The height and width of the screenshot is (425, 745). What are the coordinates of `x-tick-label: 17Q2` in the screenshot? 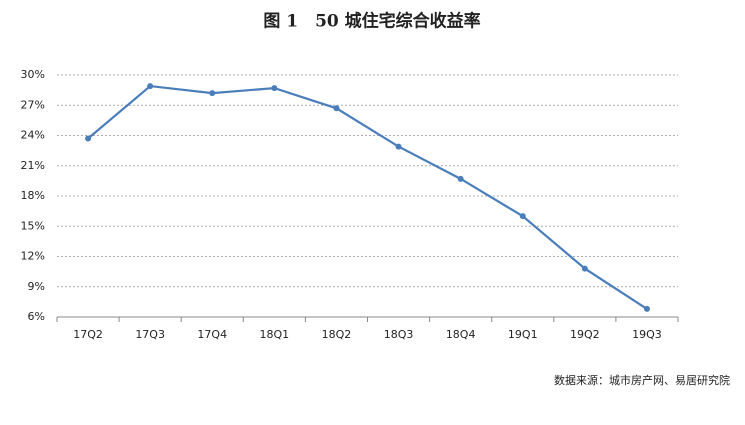 It's located at (88, 334).